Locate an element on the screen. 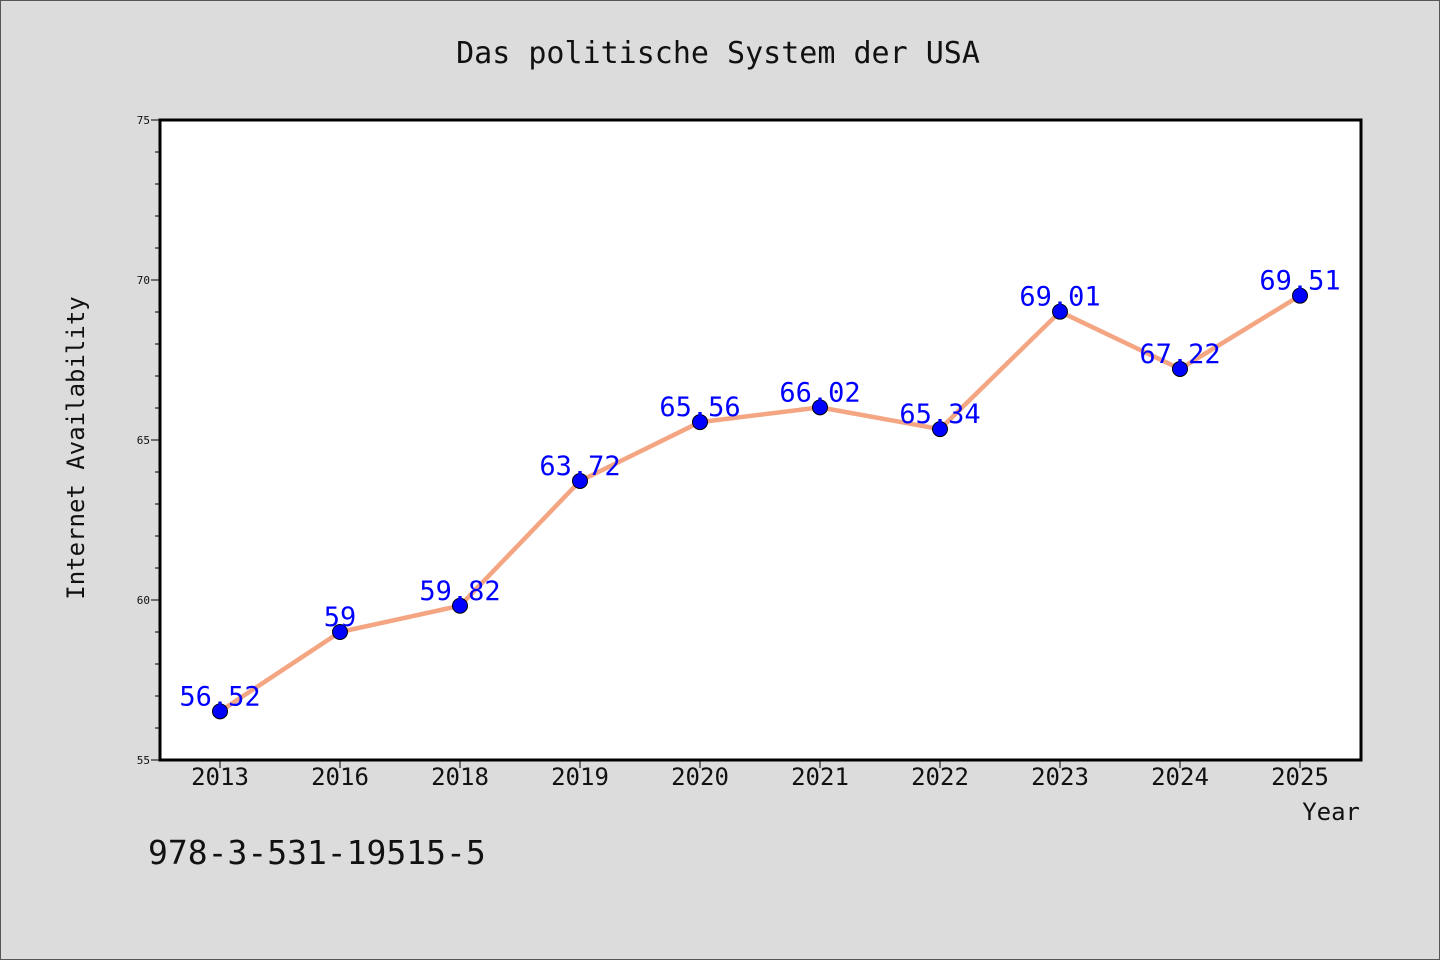  x-tick-label: 2022 is located at coordinates (940, 777).